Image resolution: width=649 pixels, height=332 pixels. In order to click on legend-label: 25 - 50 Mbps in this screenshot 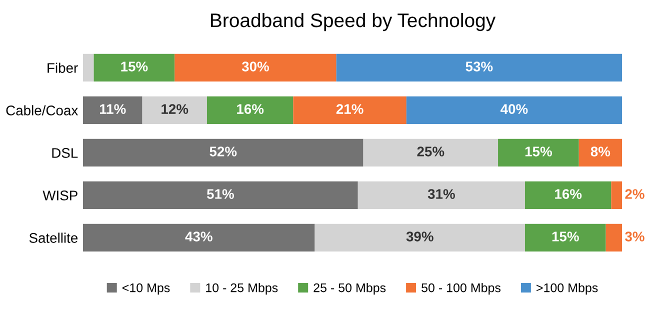, I will do `click(350, 289)`.